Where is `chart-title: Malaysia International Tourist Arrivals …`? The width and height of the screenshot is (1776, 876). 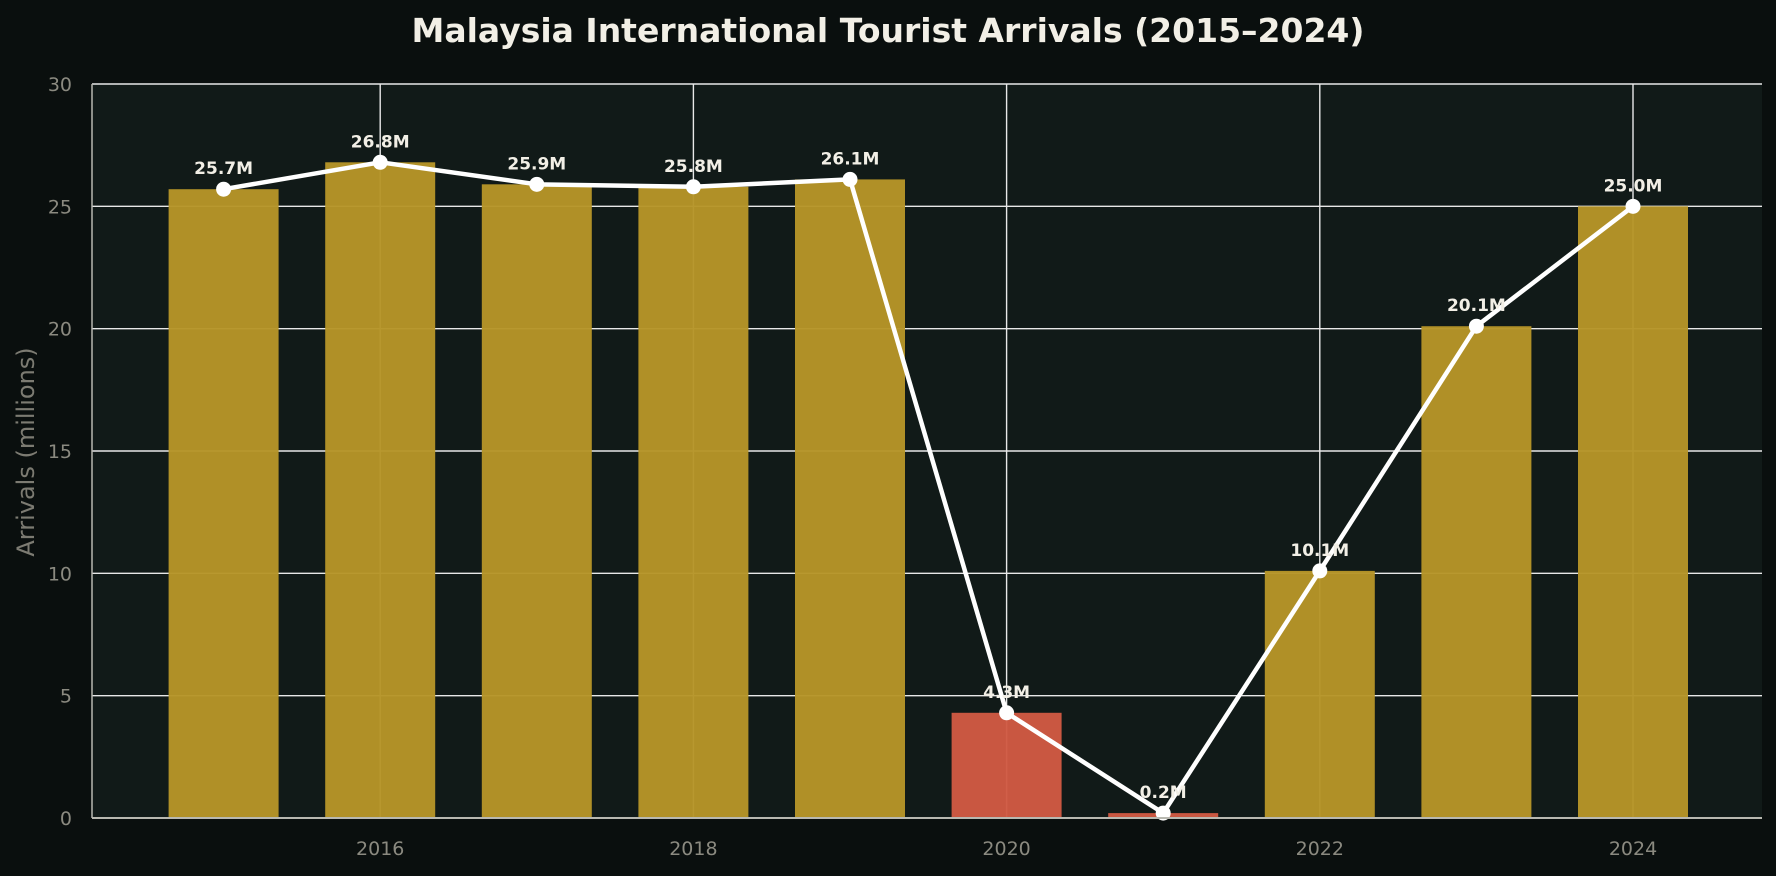 chart-title: Malaysia International Tourist Arrivals … is located at coordinates (888, 30).